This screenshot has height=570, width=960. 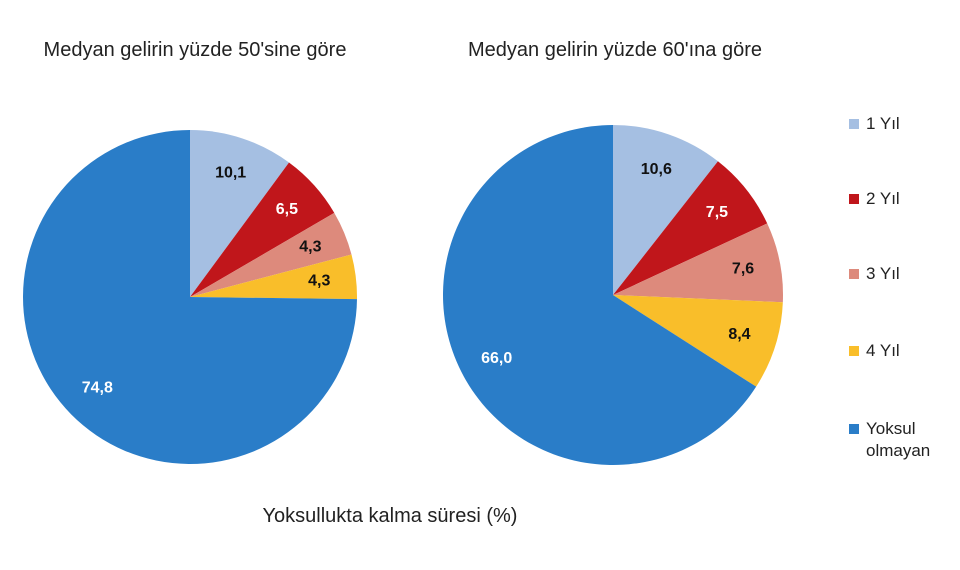 What do you see at coordinates (883, 273) in the screenshot?
I see `legend-label: 3 Yıl` at bounding box center [883, 273].